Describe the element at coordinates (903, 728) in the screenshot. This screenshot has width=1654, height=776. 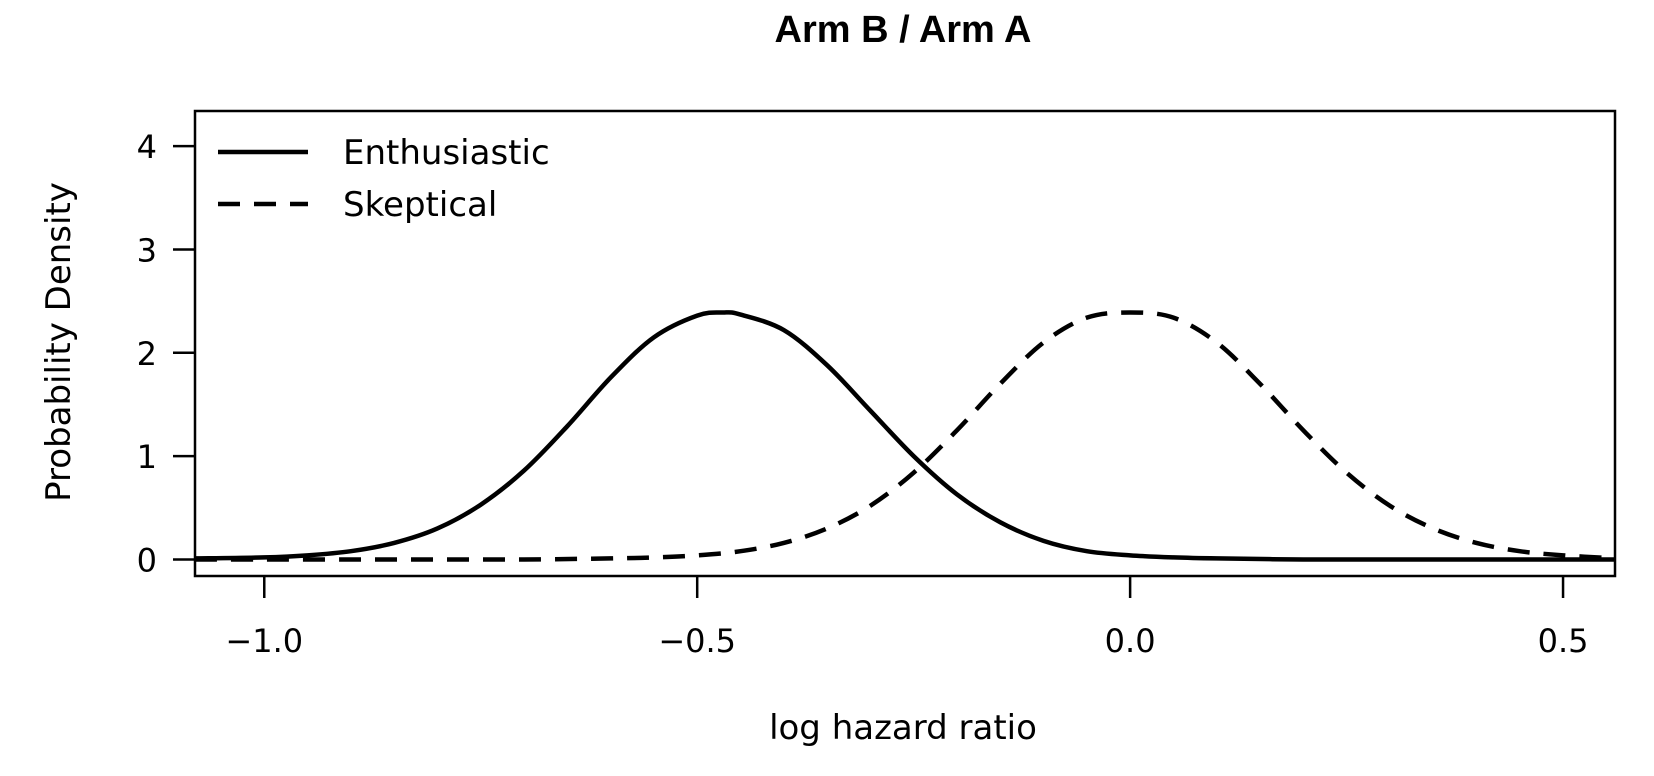
I see `x-axis-label: log hazard ratio` at that location.